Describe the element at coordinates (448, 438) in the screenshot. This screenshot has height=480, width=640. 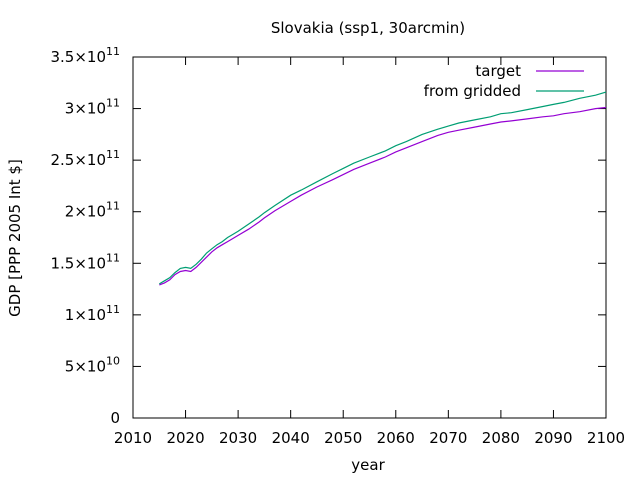
I see `x-tick-label: 2070` at that location.